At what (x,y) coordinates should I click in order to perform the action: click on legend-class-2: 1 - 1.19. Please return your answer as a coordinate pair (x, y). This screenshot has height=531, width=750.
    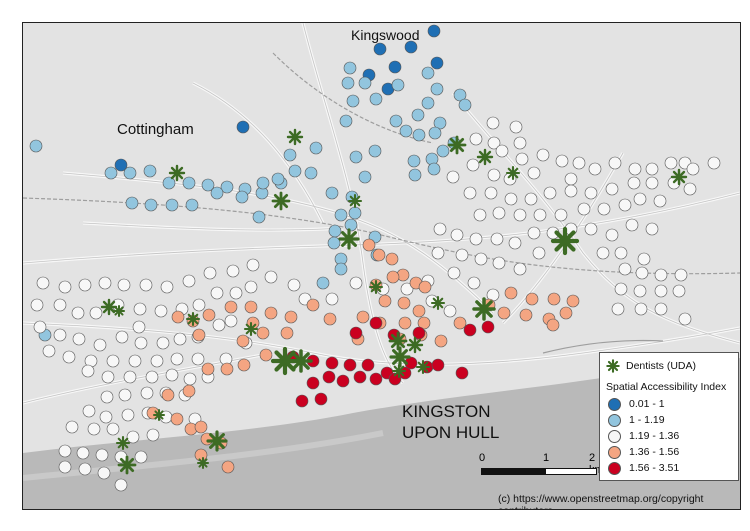
    Looking at the image, I should click on (635, 420).